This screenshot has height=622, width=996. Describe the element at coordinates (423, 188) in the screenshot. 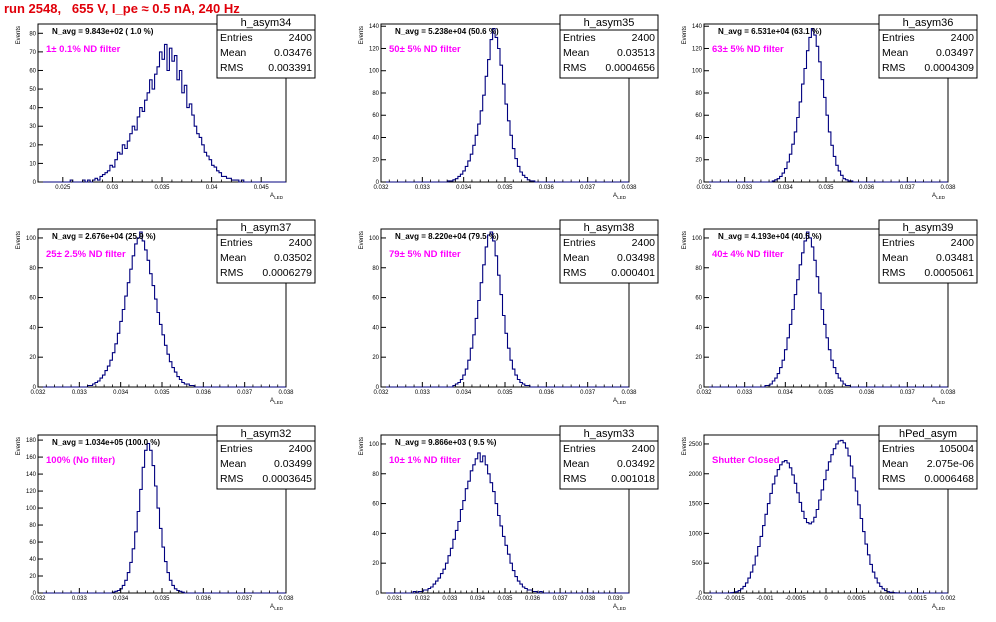

I see `x-tick-label: 0.033` at that location.